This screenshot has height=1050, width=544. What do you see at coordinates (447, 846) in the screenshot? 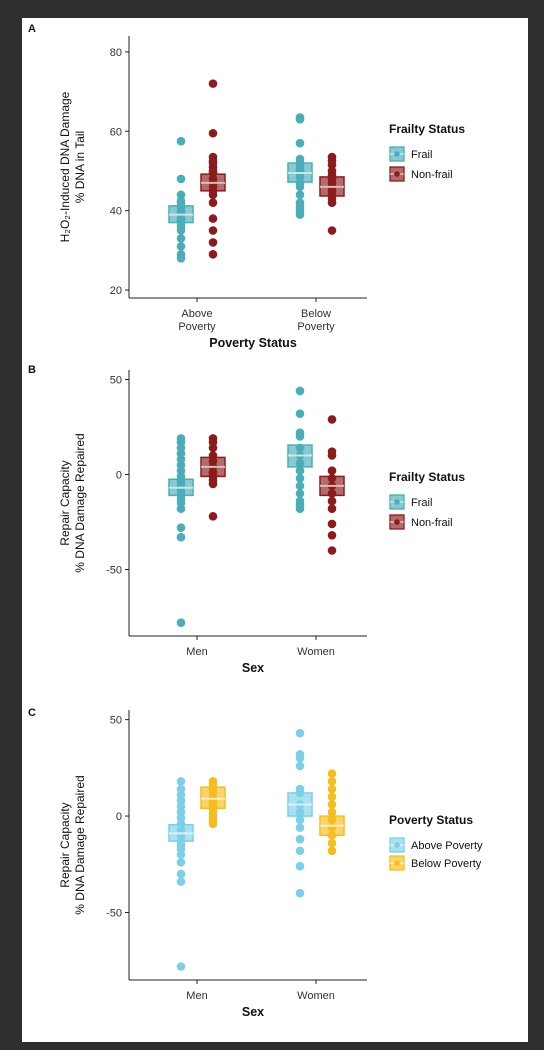
I see `legend-label: Above Poverty` at bounding box center [447, 846].